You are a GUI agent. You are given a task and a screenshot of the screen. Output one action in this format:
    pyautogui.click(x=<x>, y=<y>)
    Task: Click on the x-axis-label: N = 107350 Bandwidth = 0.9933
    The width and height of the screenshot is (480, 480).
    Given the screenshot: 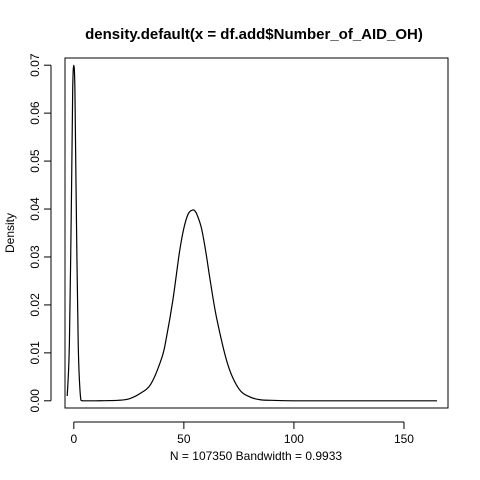 What is the action you would take?
    pyautogui.click(x=256, y=456)
    